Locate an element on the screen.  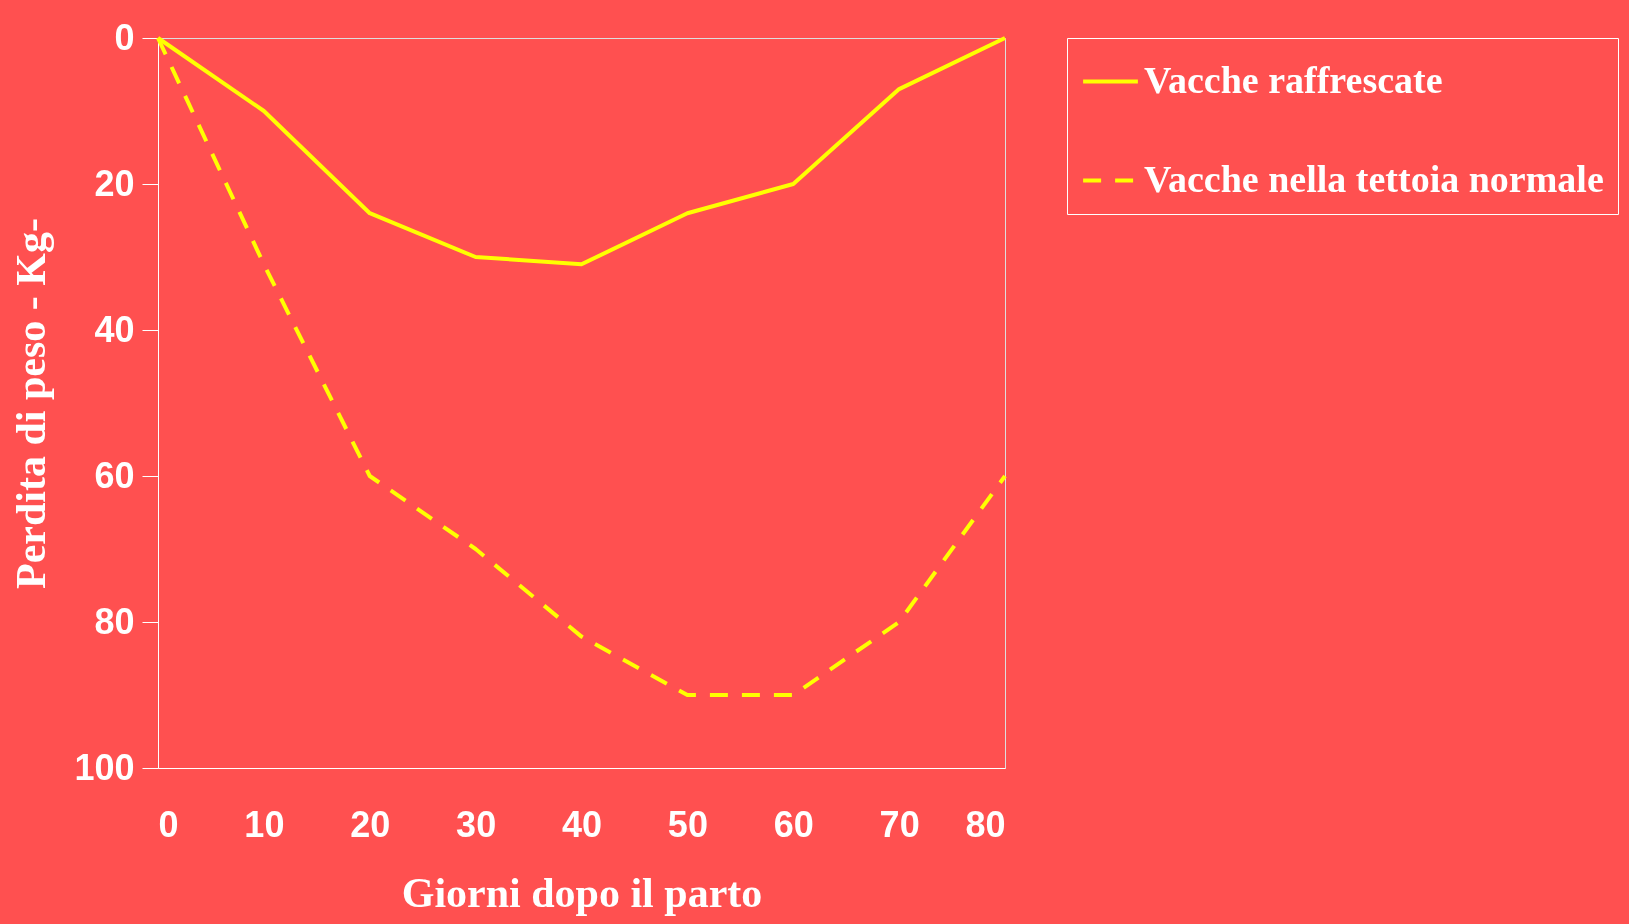
y-tick-label: 100 is located at coordinates (104, 767).